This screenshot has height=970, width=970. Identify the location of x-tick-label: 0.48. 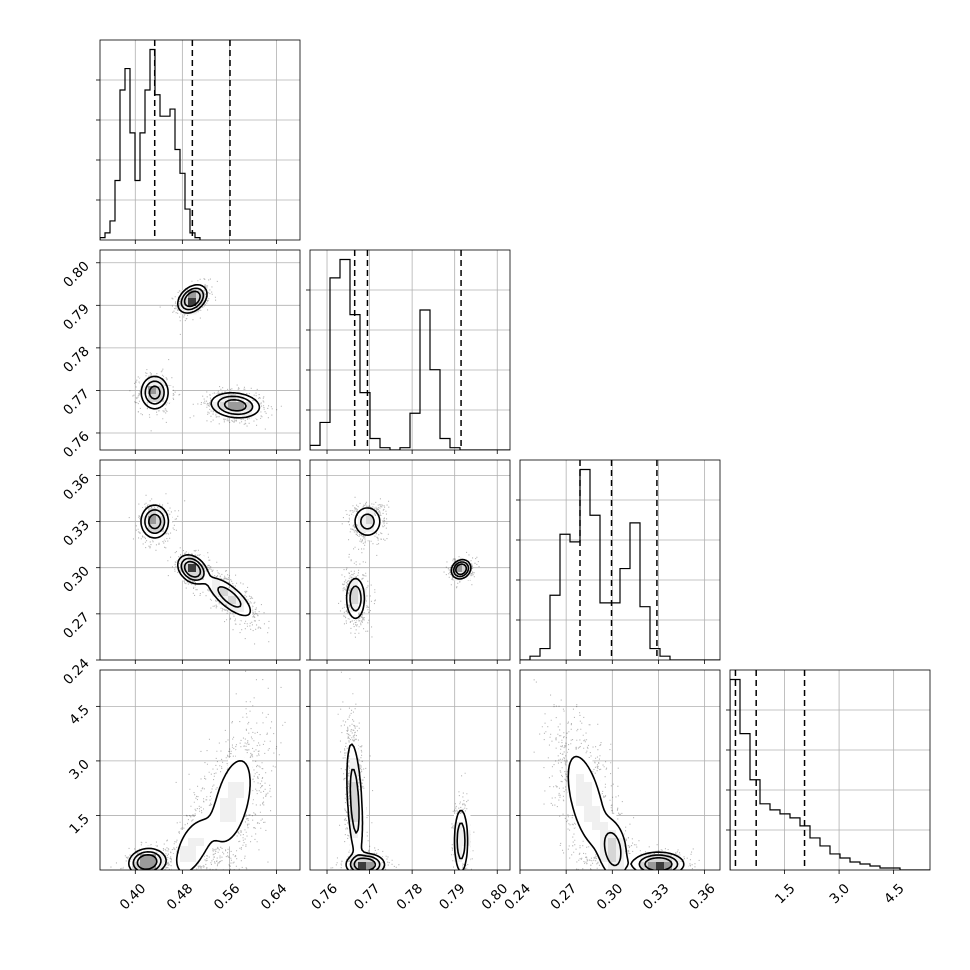
(180, 897).